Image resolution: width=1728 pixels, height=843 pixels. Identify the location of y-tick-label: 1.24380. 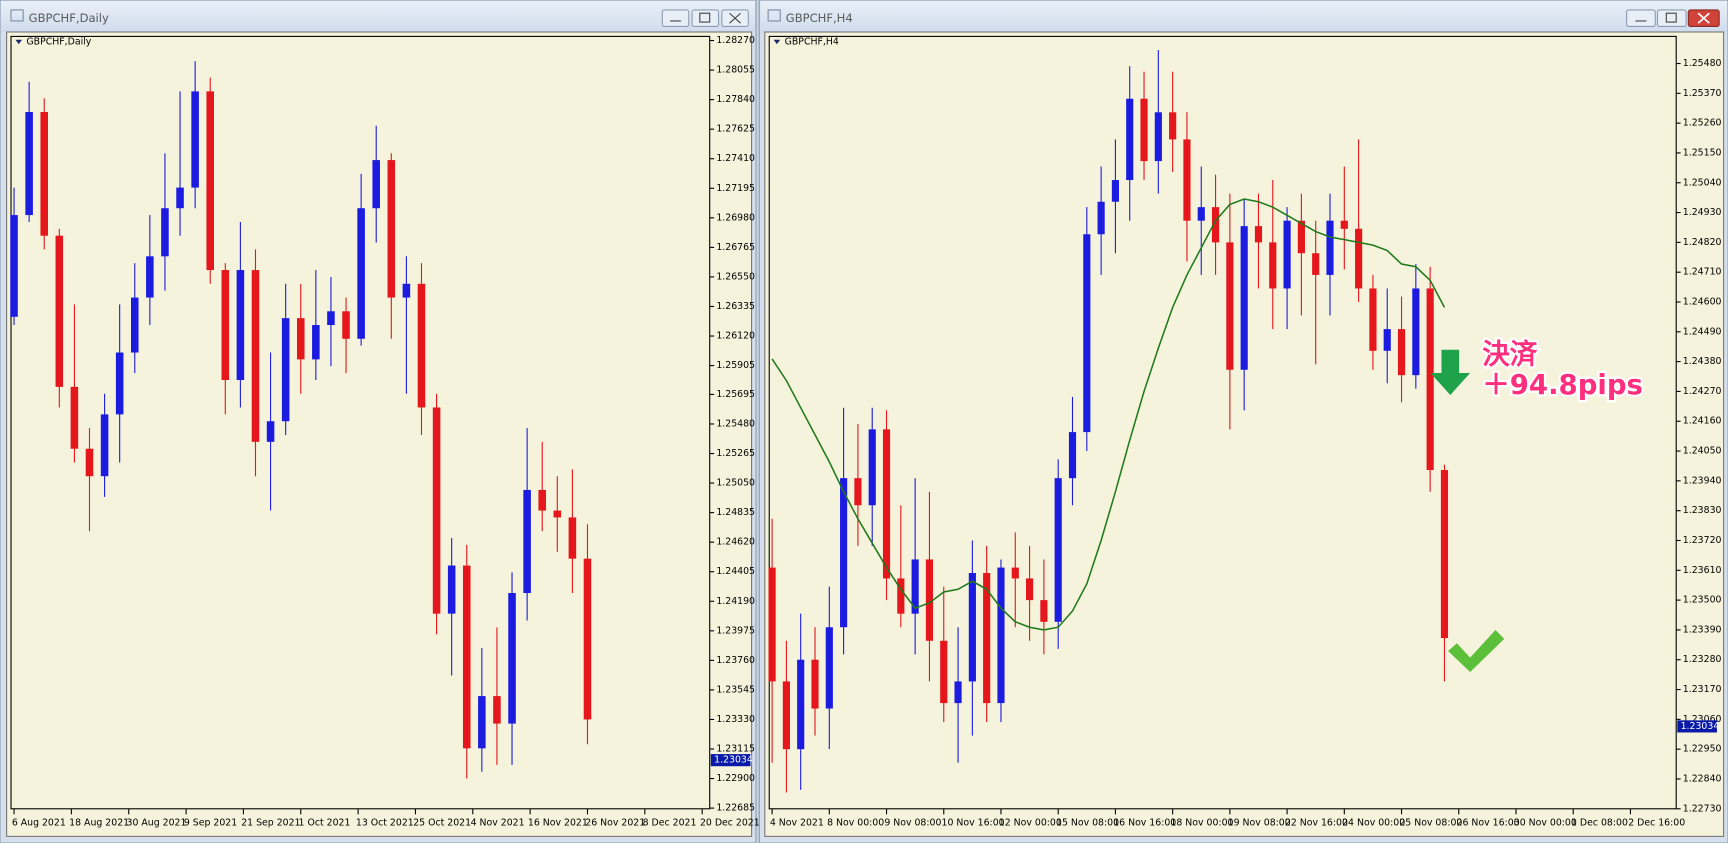
(1702, 361).